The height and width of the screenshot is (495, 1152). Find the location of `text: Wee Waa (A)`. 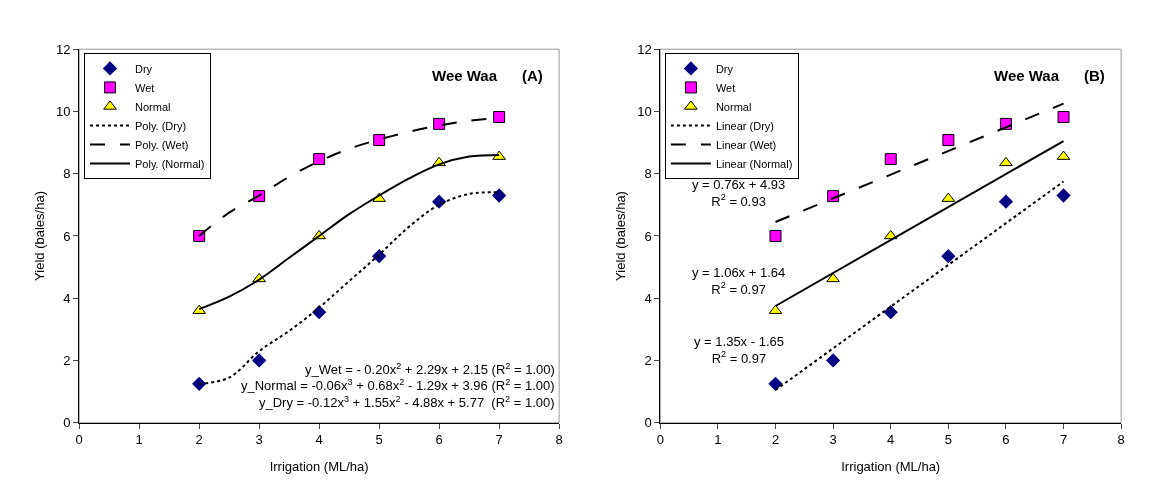

text: Wee Waa (A) is located at coordinates (487, 75).